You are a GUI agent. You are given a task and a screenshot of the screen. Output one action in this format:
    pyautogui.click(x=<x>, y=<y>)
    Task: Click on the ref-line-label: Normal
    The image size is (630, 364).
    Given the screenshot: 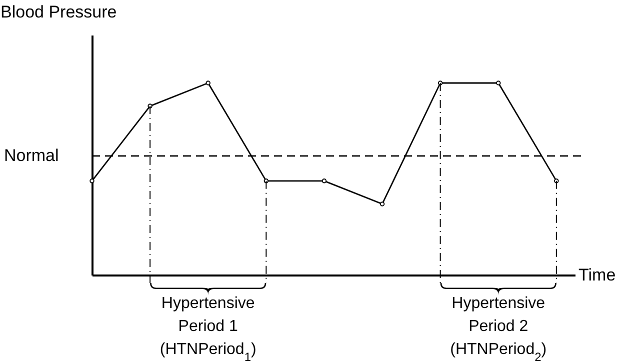 What is the action you would take?
    pyautogui.click(x=31, y=155)
    